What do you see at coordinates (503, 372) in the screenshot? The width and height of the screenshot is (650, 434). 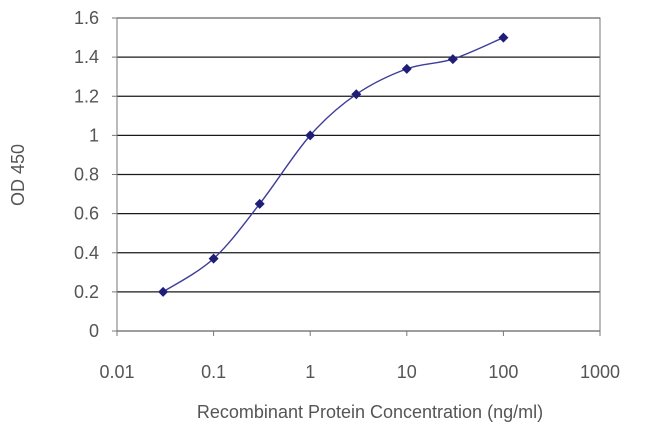 I see `x-tick-label: 100` at bounding box center [503, 372].